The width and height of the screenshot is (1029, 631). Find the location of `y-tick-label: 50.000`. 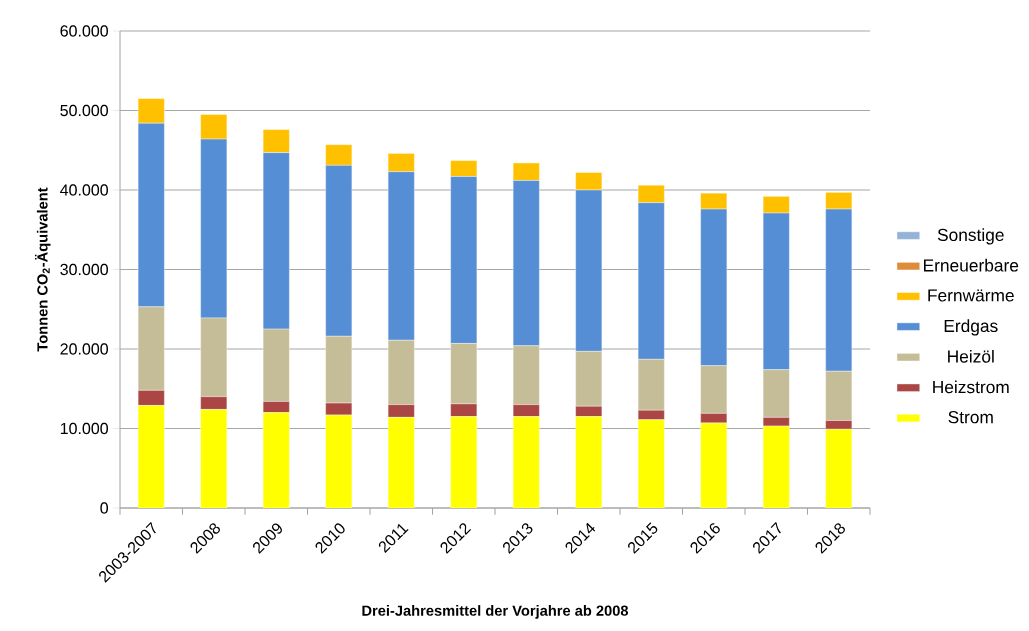

y-tick-label: 50.000 is located at coordinates (84, 110).